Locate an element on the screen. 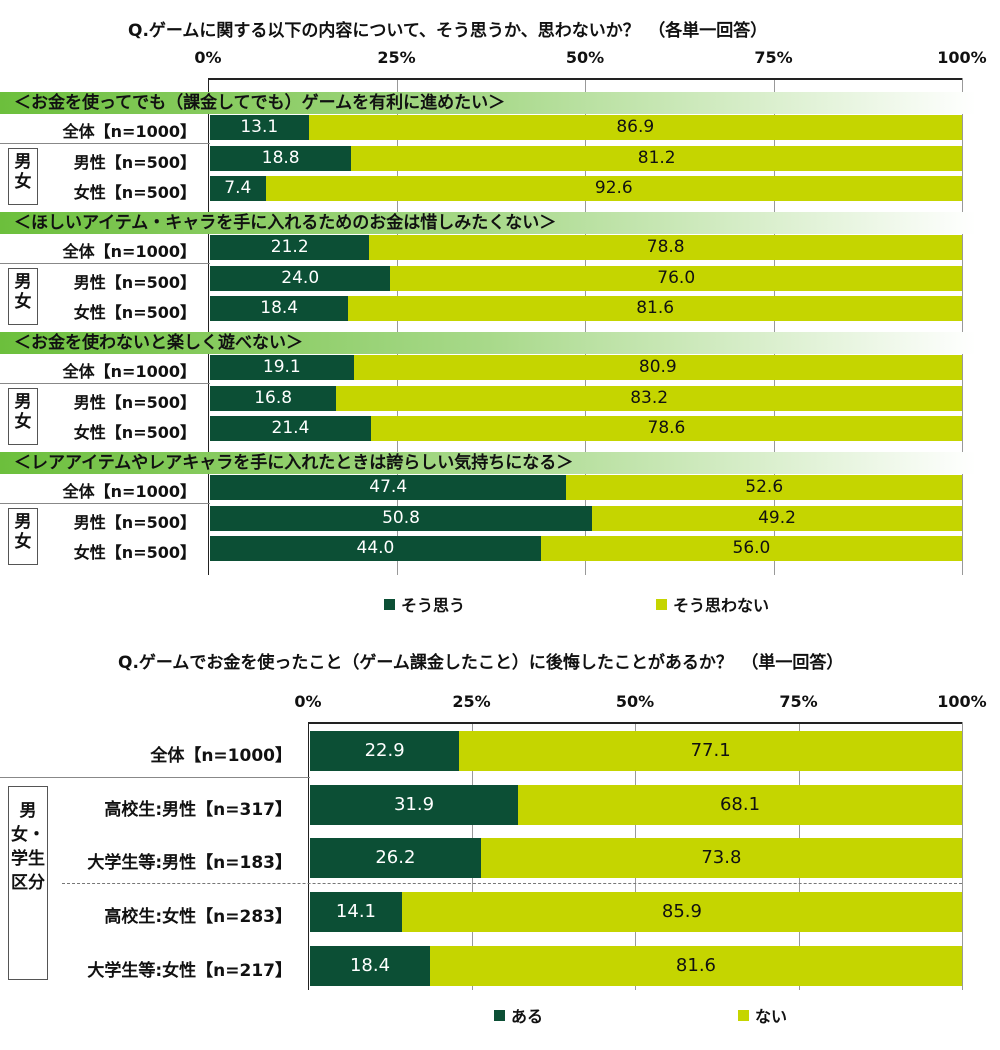  value-label-yes: 7.4 is located at coordinates (238, 188).